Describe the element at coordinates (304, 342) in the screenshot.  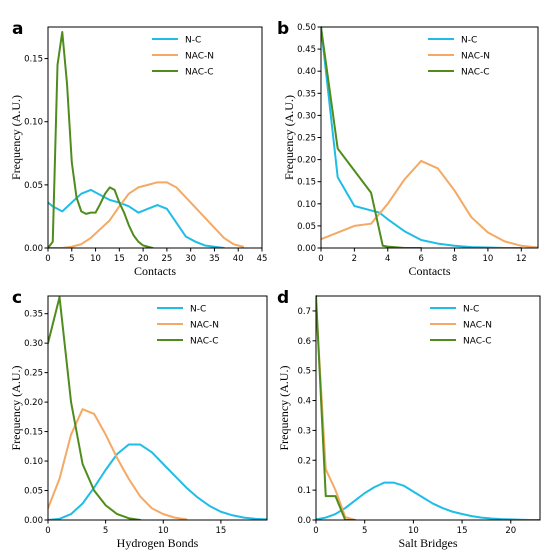
I see `y-tick-label: 0.6` at that location.